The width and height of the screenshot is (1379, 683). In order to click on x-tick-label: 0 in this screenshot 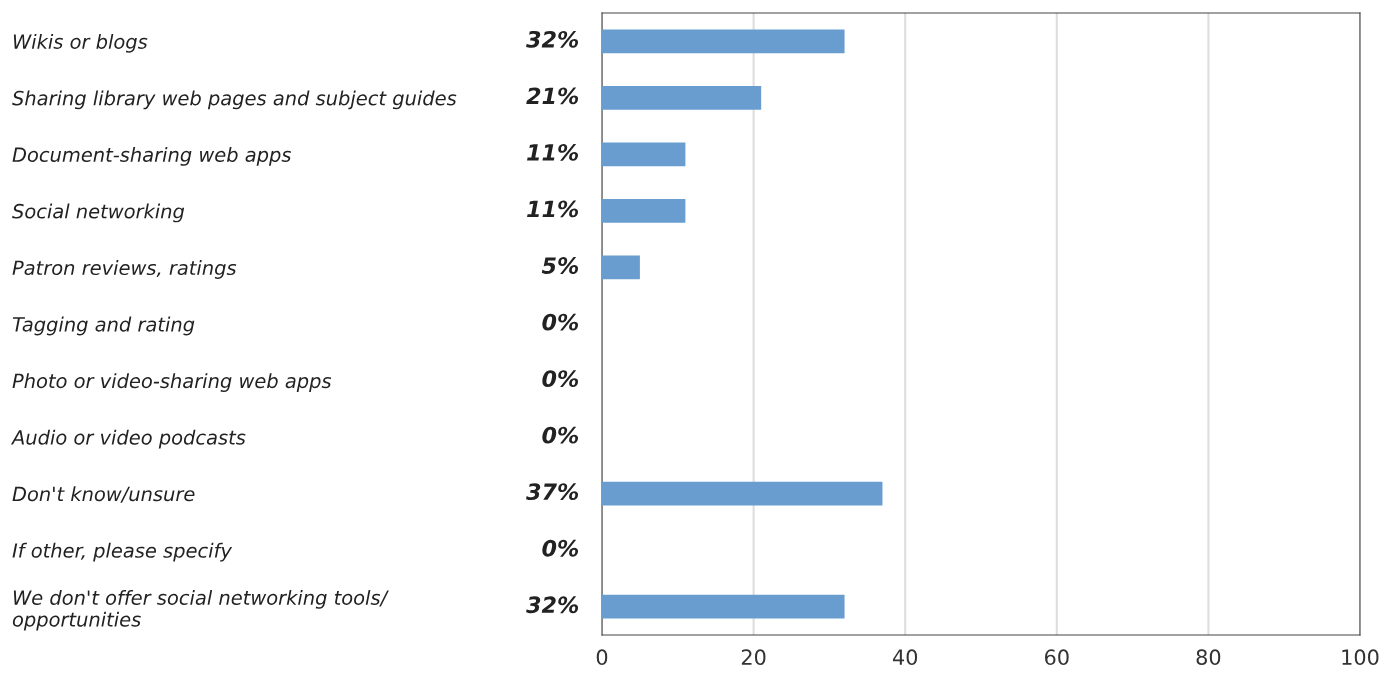, I will do `click(602, 657)`.